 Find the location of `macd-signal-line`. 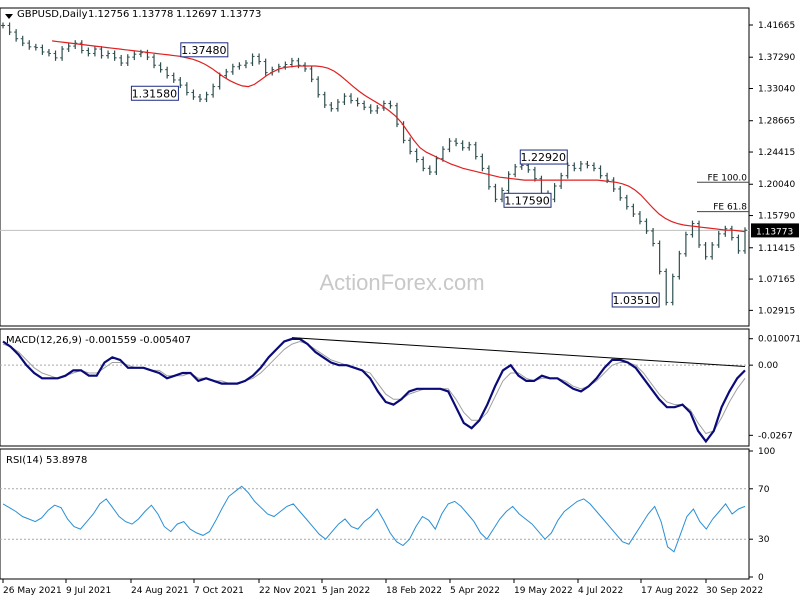

macd-signal-line is located at coordinates (374, 387).